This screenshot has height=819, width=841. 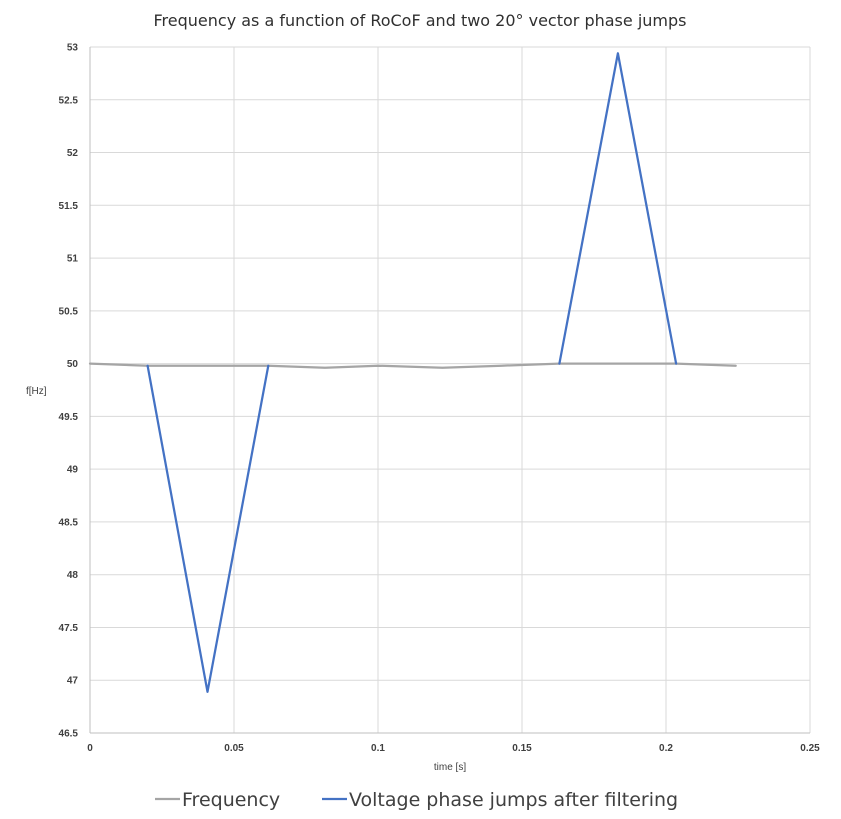 I want to click on y-tick-label: 49.5, so click(x=69, y=417).